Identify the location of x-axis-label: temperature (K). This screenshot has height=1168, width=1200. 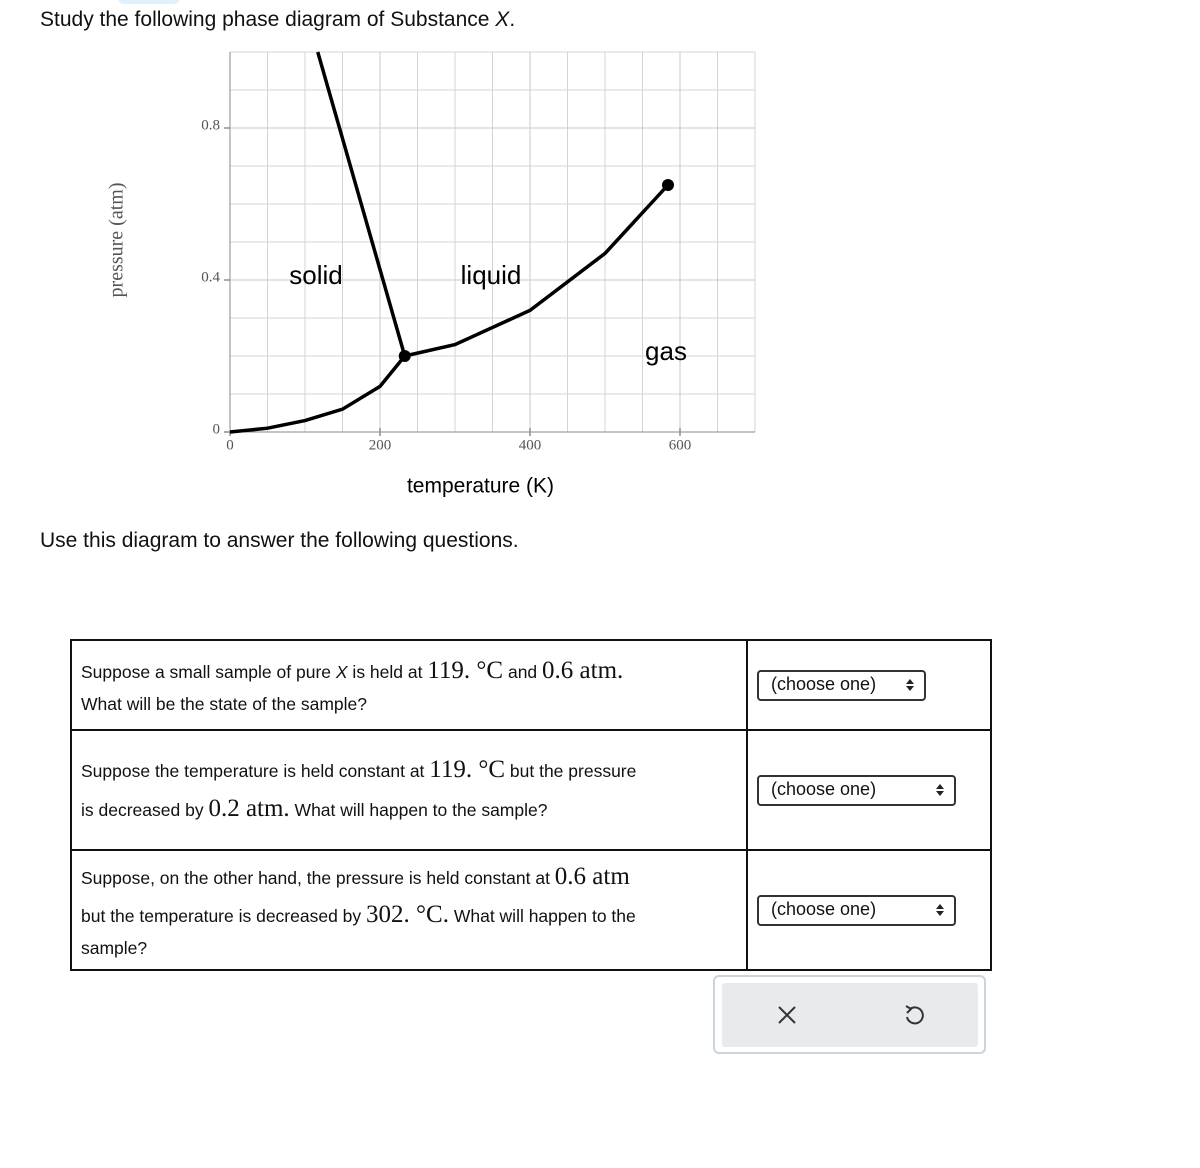
(480, 486).